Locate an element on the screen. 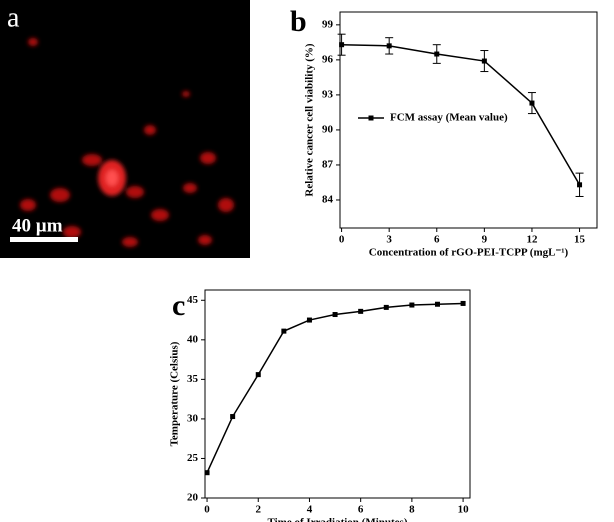 The height and width of the screenshot is (522, 614). legend-label: FCM assay (Mean value) is located at coordinates (449, 118).